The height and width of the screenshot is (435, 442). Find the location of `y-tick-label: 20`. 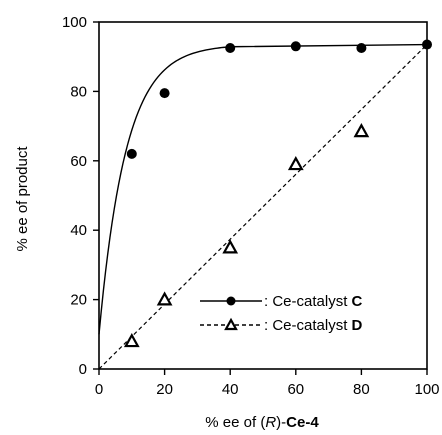

y-tick-label: 20 is located at coordinates (78, 300).